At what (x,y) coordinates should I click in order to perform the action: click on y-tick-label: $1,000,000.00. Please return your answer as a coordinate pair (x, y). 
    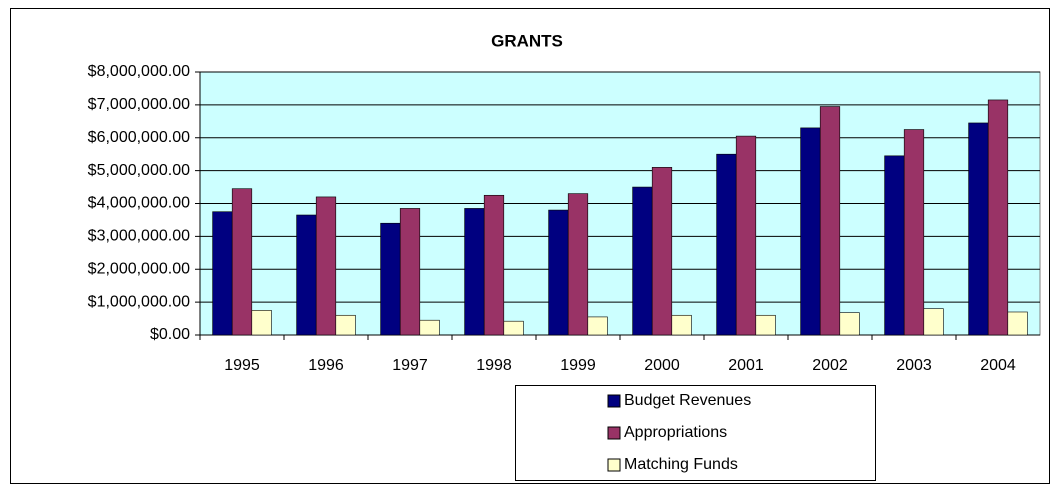
    Looking at the image, I should click on (139, 301).